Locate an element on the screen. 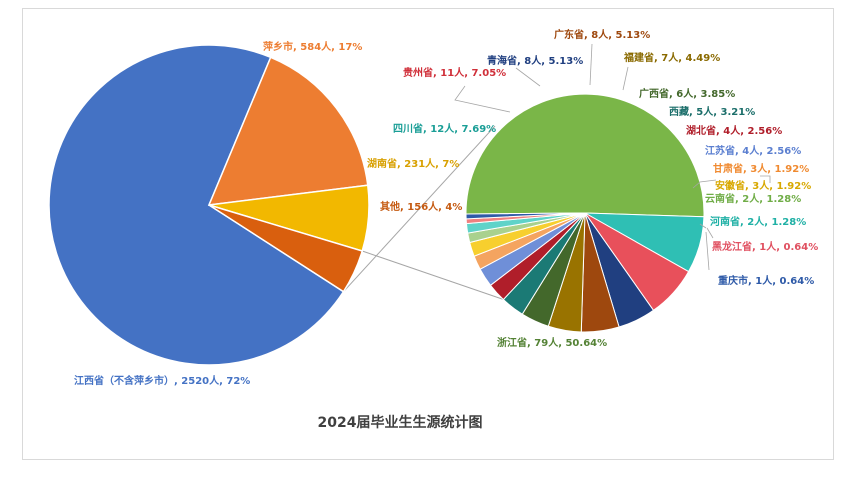 Image resolution: width=855 pixels, height=477 pixels. secondary-label-12: 云南省, 2人, 1.28% is located at coordinates (753, 198).